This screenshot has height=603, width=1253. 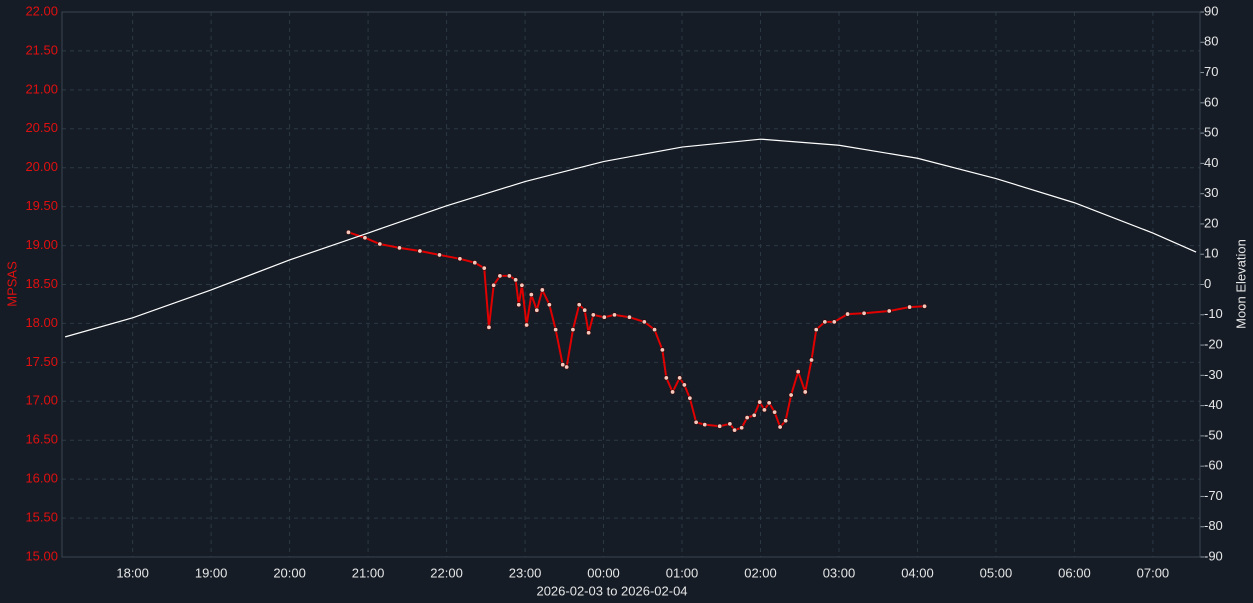 I want to click on y2-tick-label: -90, so click(x=1213, y=555).